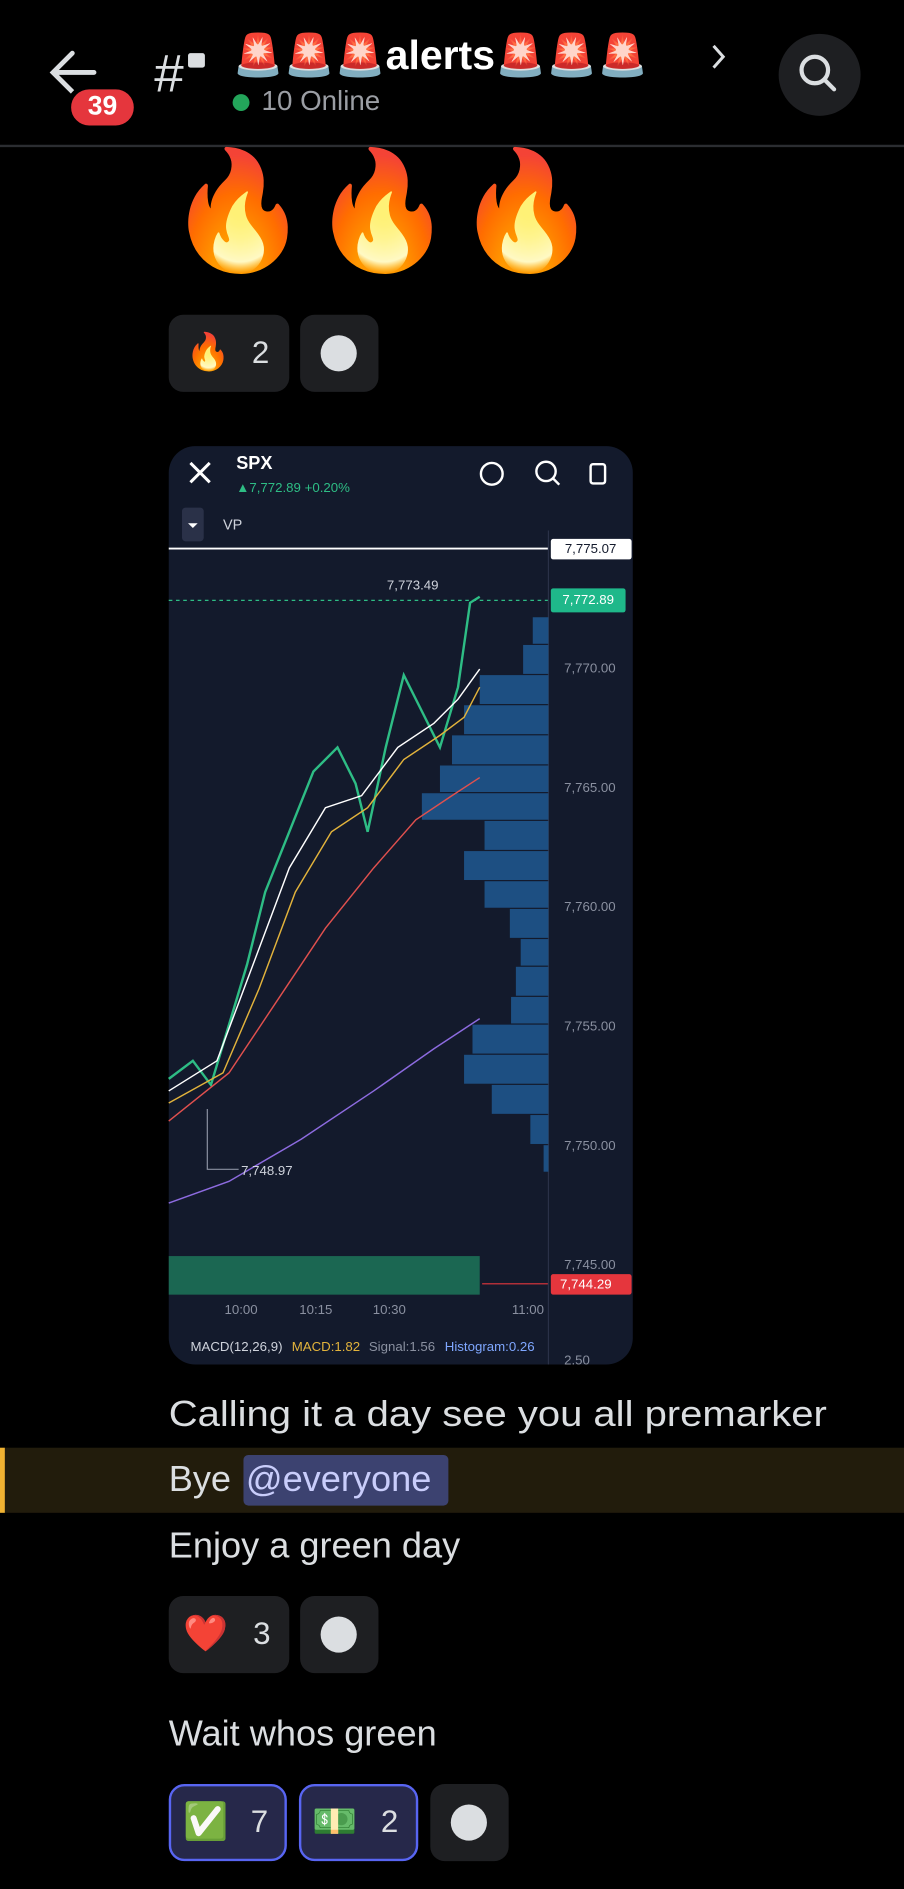  What do you see at coordinates (206, 1632) in the screenshot?
I see `reaction-emoji: ❤️` at bounding box center [206, 1632].